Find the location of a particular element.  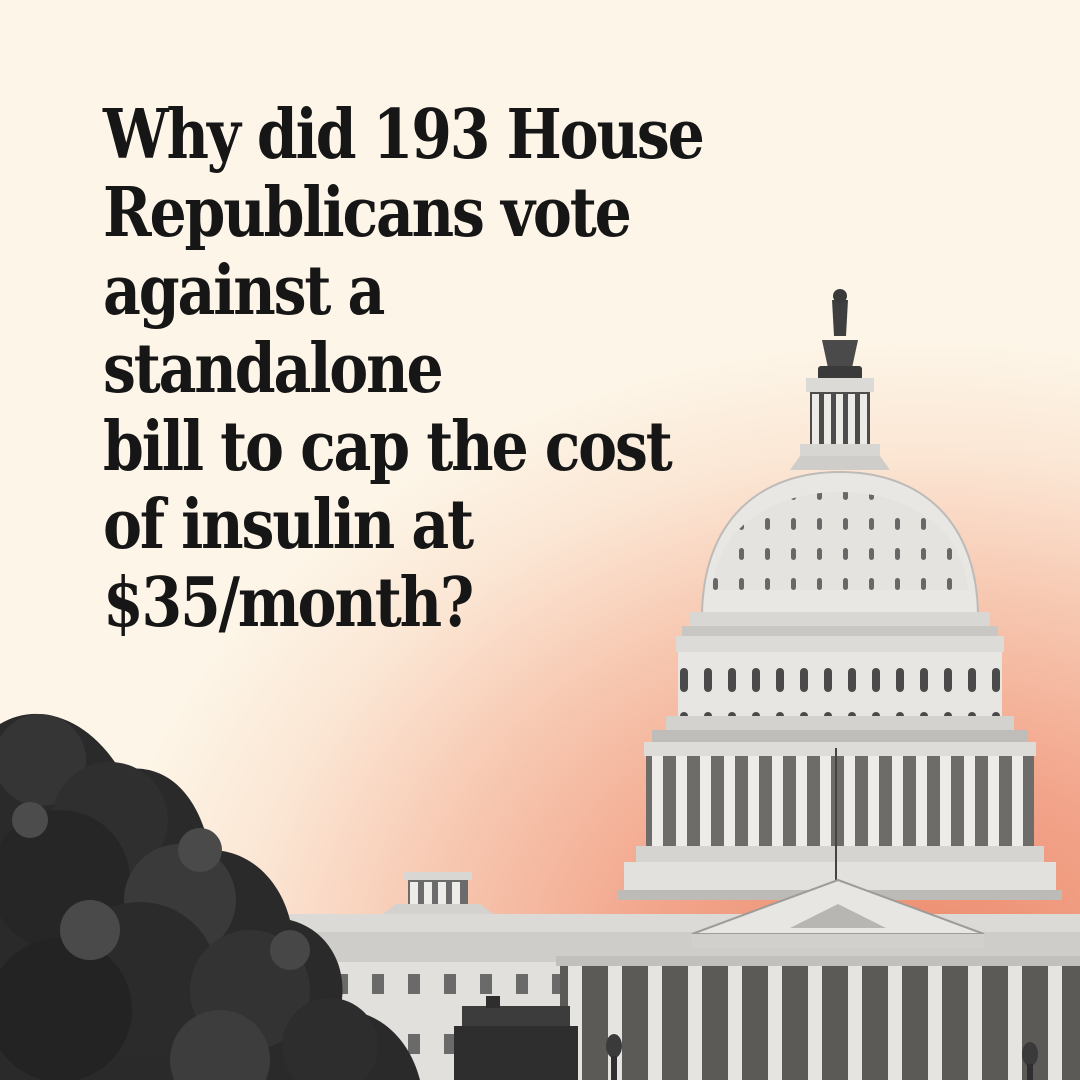

tree-icon is located at coordinates (210, 896).